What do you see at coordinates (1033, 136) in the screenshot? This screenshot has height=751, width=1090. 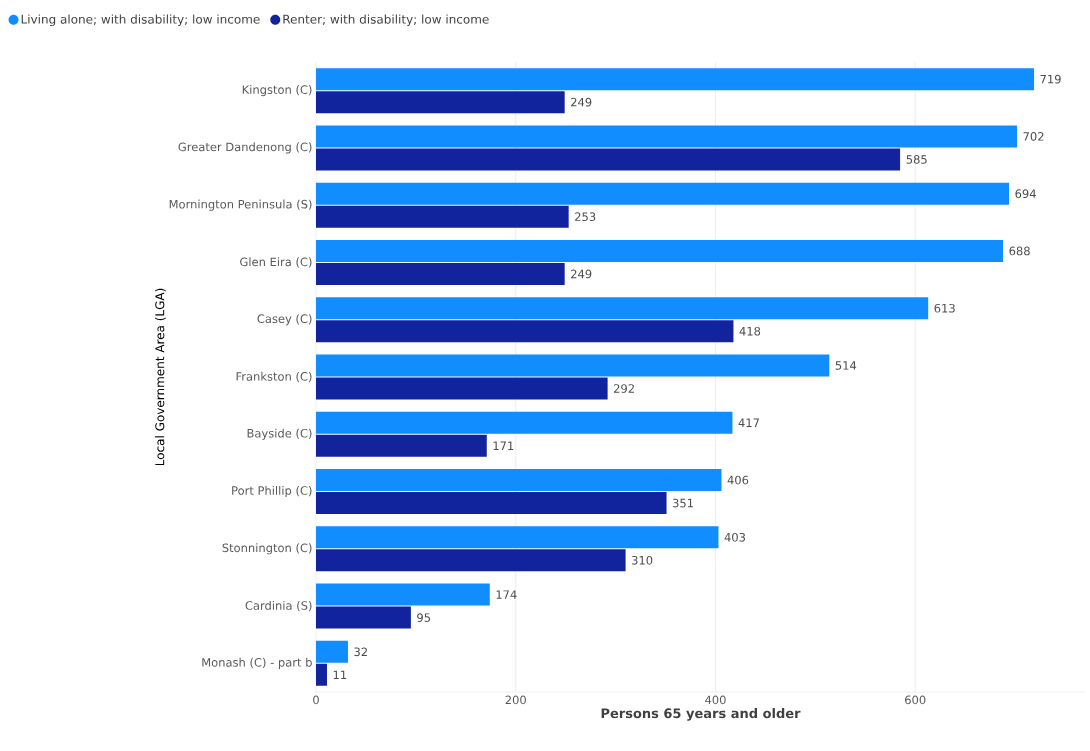 I see `data-label: 702` at bounding box center [1033, 136].